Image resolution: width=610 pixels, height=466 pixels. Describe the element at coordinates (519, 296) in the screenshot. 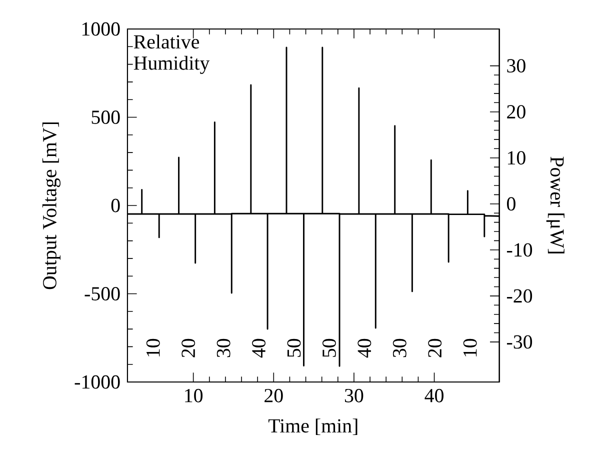

I see `y2-tick-label: -20` at that location.